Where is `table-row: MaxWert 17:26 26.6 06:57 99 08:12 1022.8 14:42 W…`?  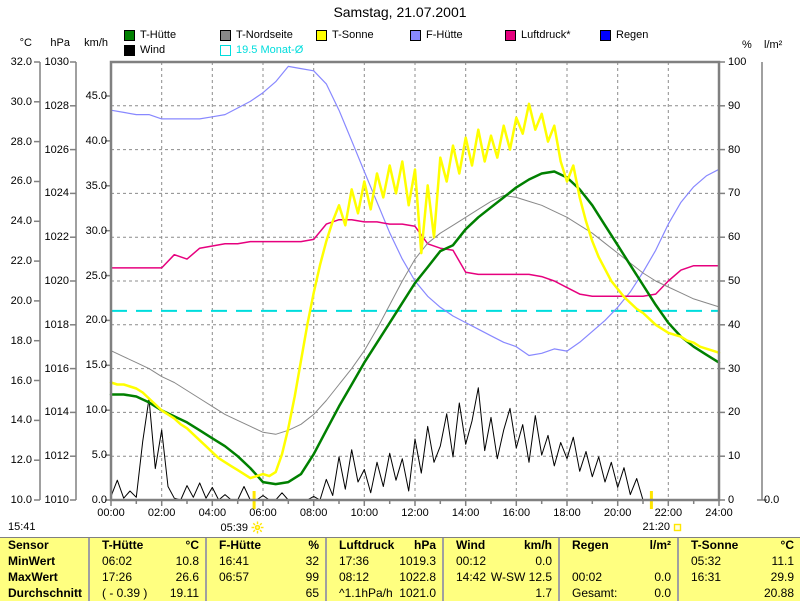 table-row: MaxWert 17:26 26.6 06:57 99 08:12 1022.8 14:42 W… is located at coordinates (400, 578).